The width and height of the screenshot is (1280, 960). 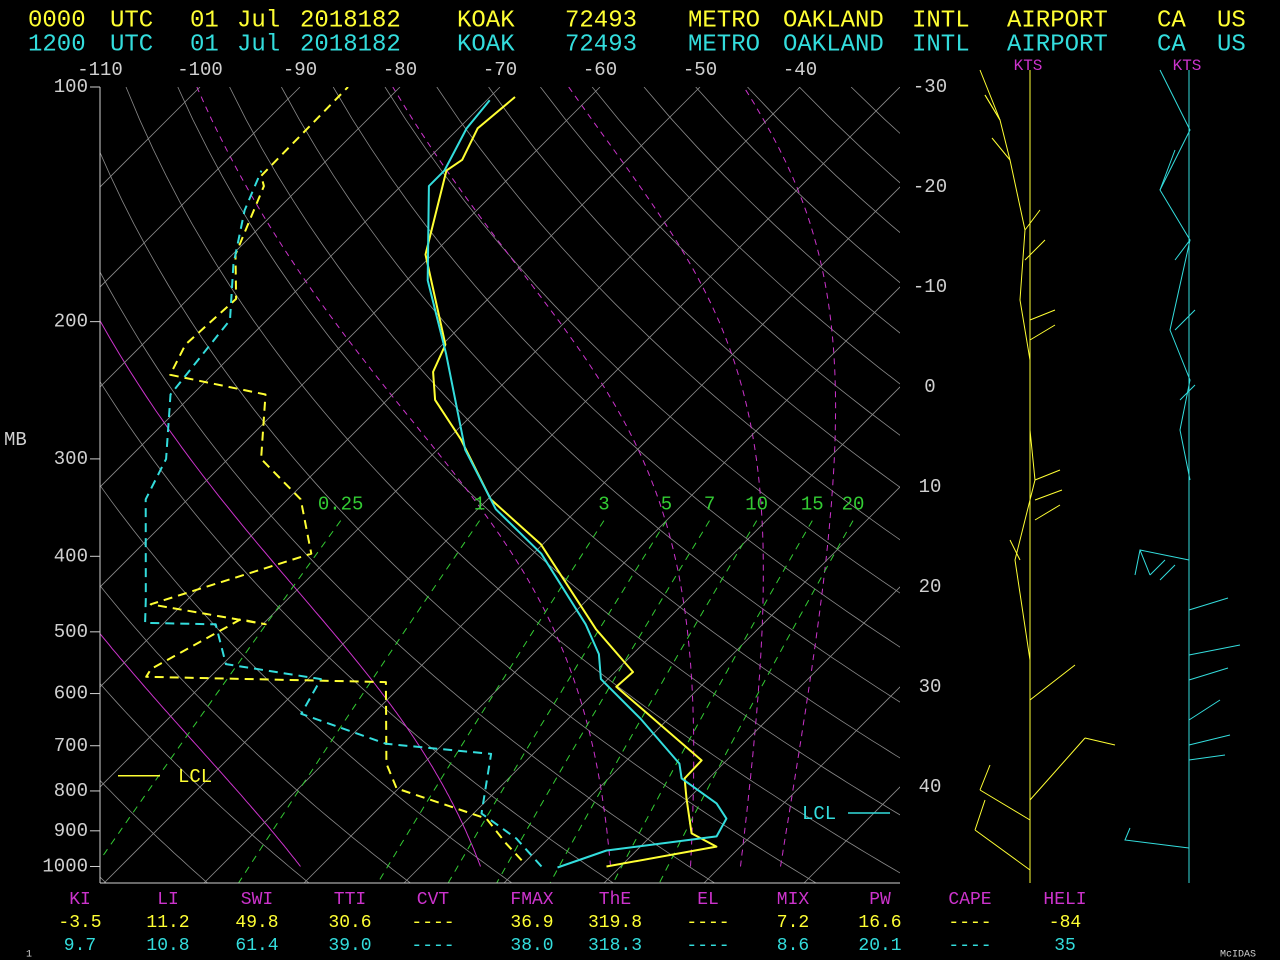 I want to click on y-tick-label: 300, so click(x=71, y=459).